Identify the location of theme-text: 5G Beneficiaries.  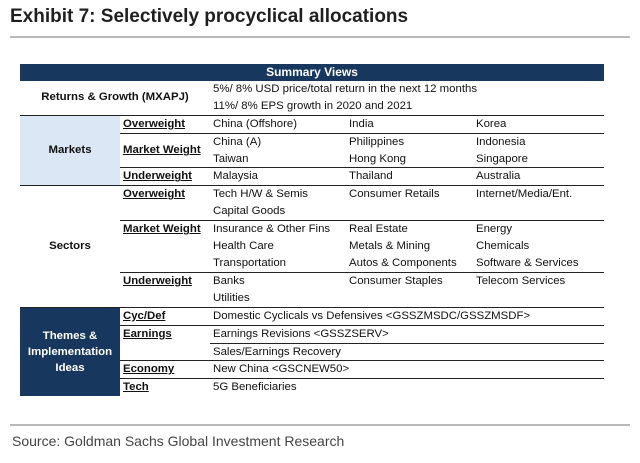
(255, 387).